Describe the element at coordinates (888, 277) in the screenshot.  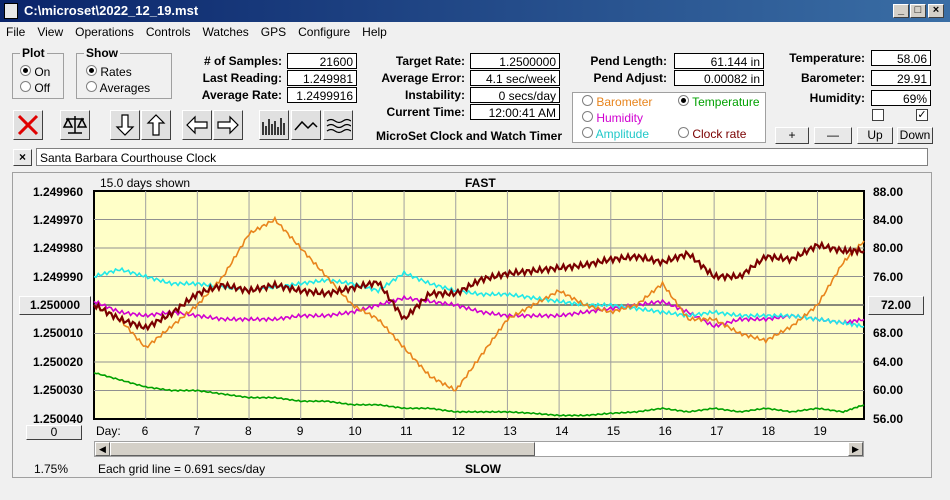
I see `right-tick: 76.00` at that location.